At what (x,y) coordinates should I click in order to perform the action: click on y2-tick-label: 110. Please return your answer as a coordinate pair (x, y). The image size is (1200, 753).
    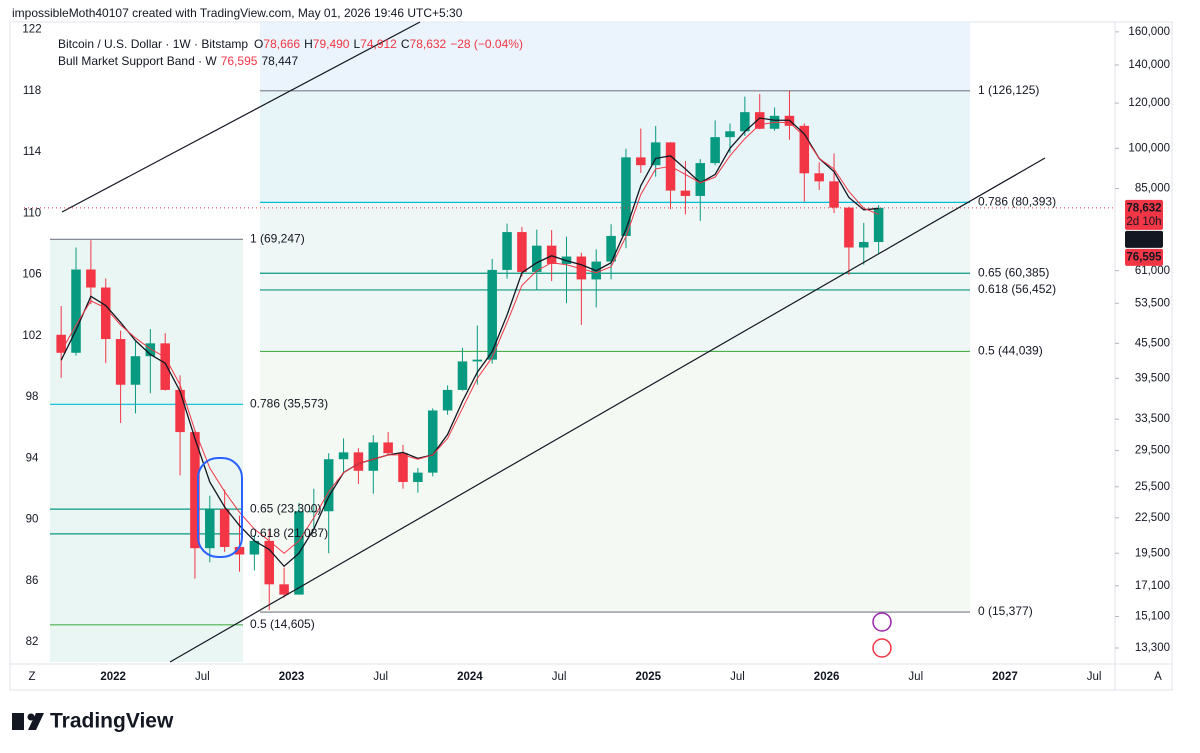
    Looking at the image, I should click on (32, 213).